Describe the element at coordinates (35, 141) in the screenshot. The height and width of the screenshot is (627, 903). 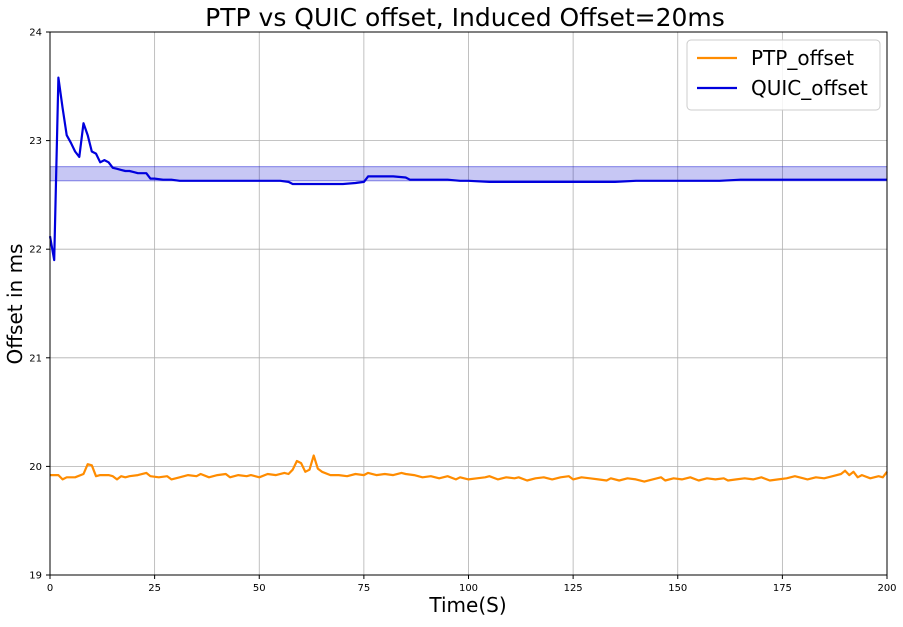
I see `y-tick-label: 23` at that location.